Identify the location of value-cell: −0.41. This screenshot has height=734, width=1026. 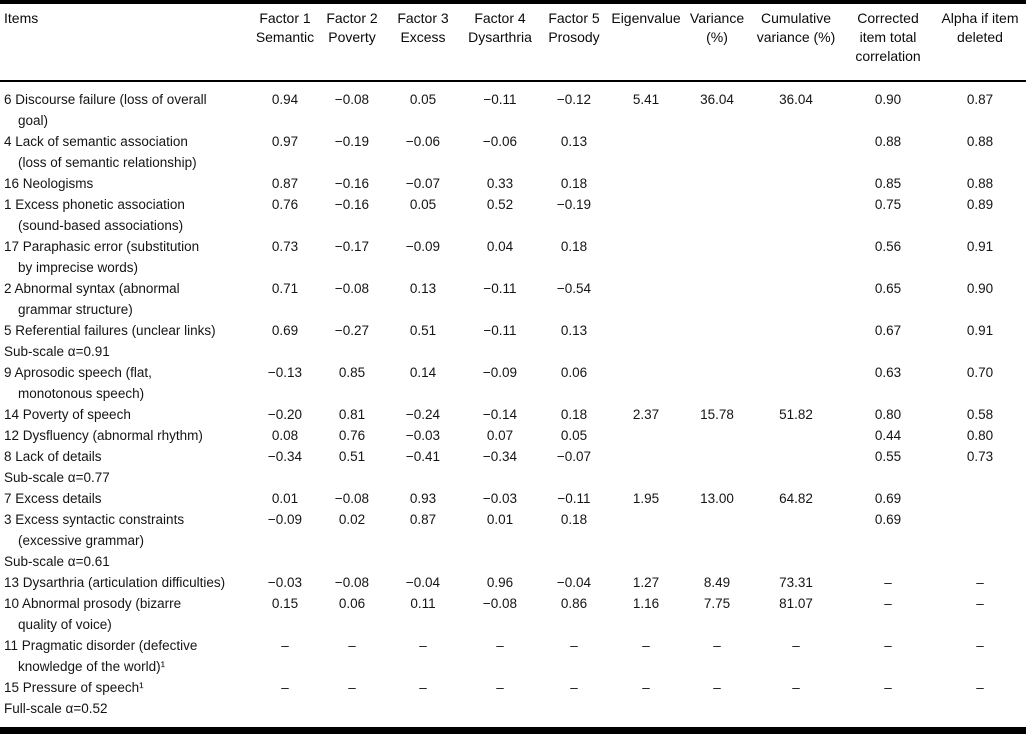
(423, 456).